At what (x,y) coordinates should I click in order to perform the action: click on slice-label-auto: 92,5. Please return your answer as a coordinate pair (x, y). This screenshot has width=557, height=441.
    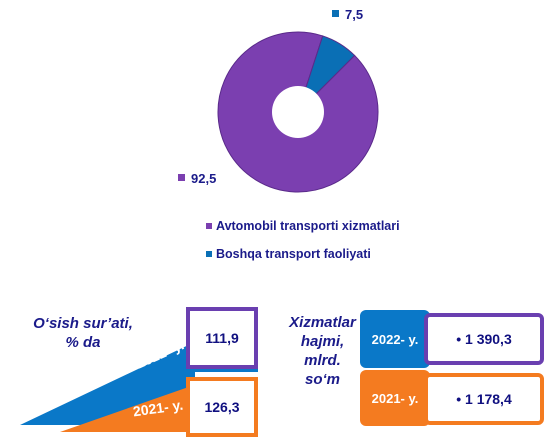
    Looking at the image, I should click on (203, 178).